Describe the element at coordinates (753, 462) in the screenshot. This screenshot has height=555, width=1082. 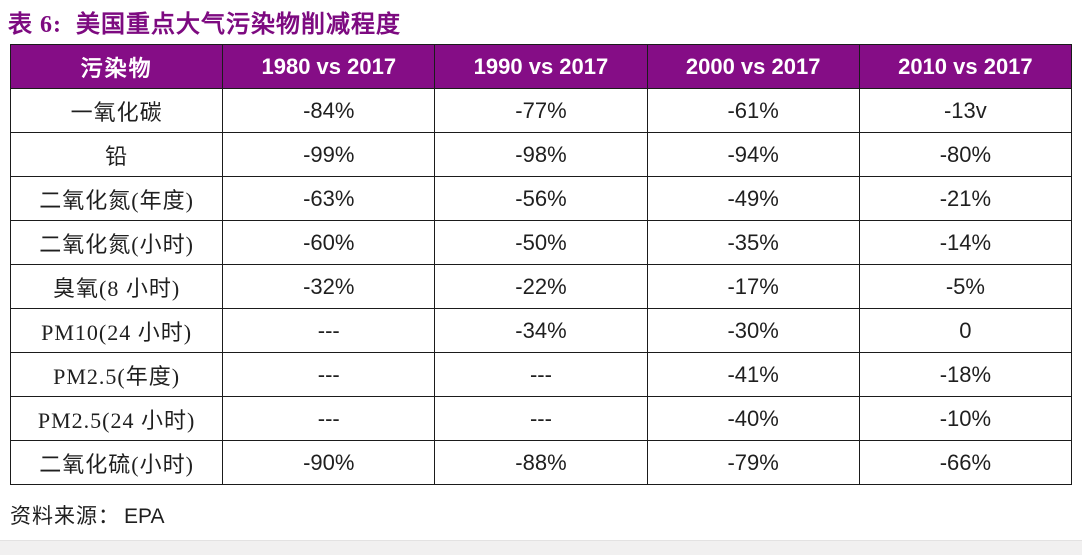
I see `cell-value: -79%` at that location.